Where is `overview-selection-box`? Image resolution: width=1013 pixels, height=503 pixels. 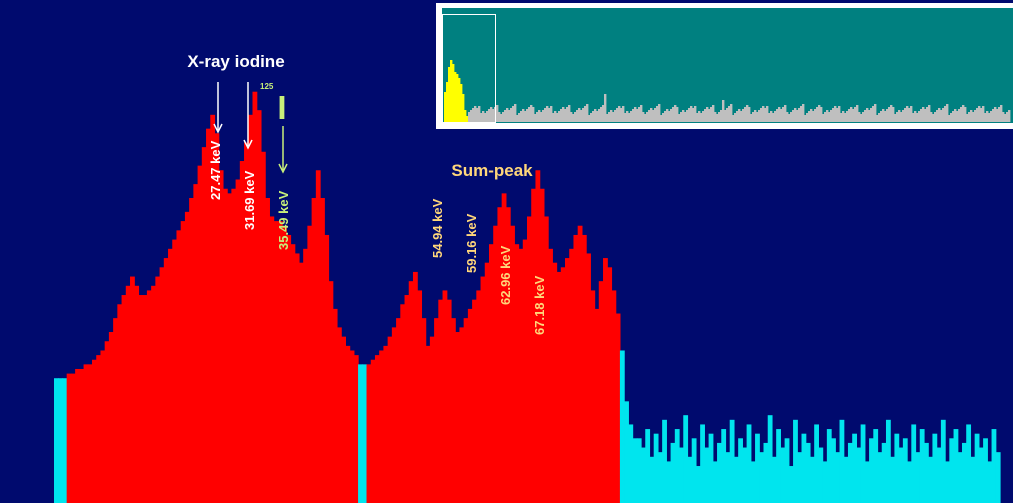
overview-selection-box is located at coordinates (469, 68).